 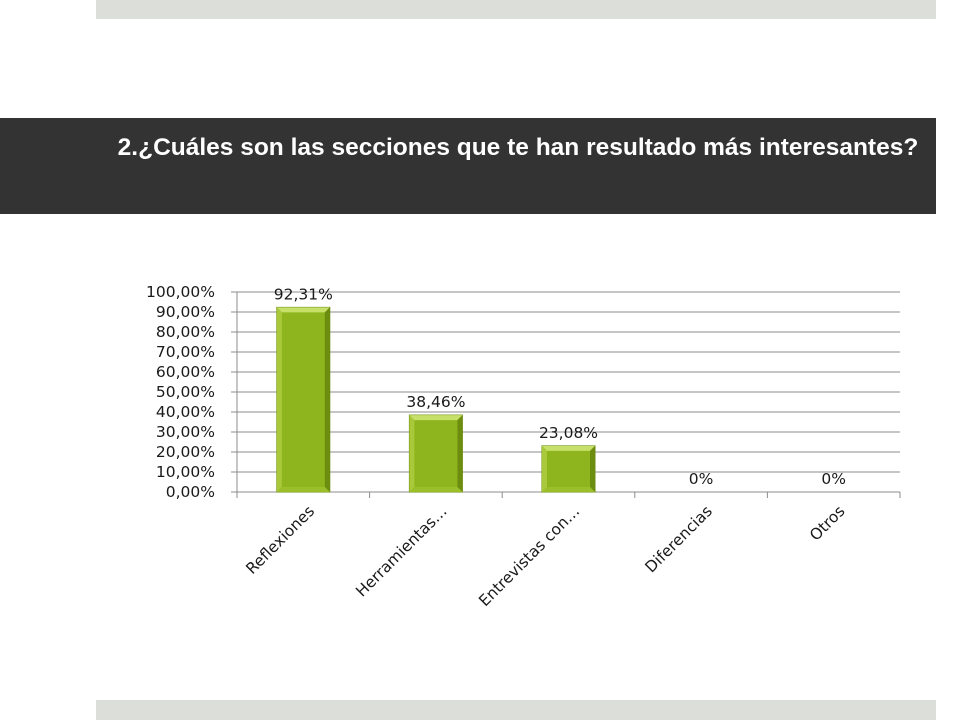 I want to click on y-tick-label: 60,00%, so click(x=185, y=372).